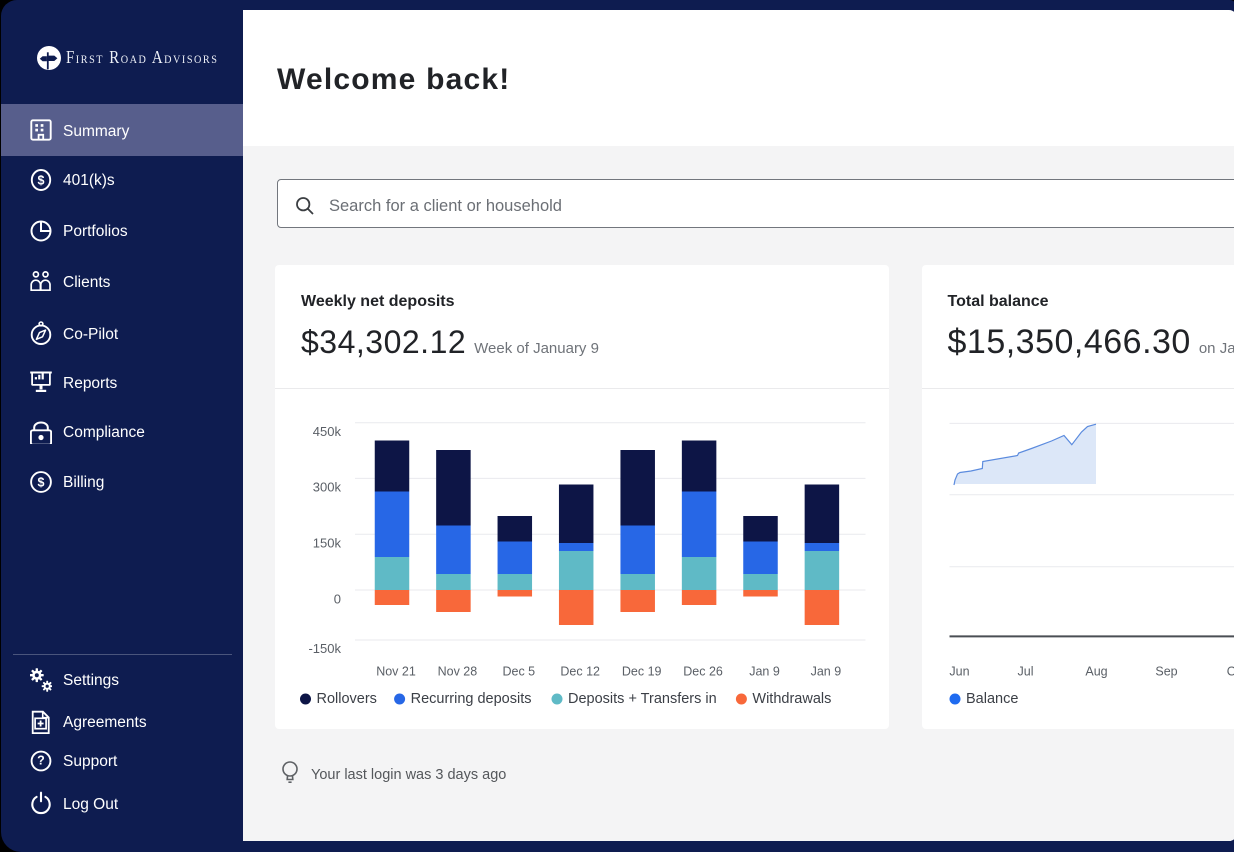  I want to click on svg-text: 0, so click(337, 599).